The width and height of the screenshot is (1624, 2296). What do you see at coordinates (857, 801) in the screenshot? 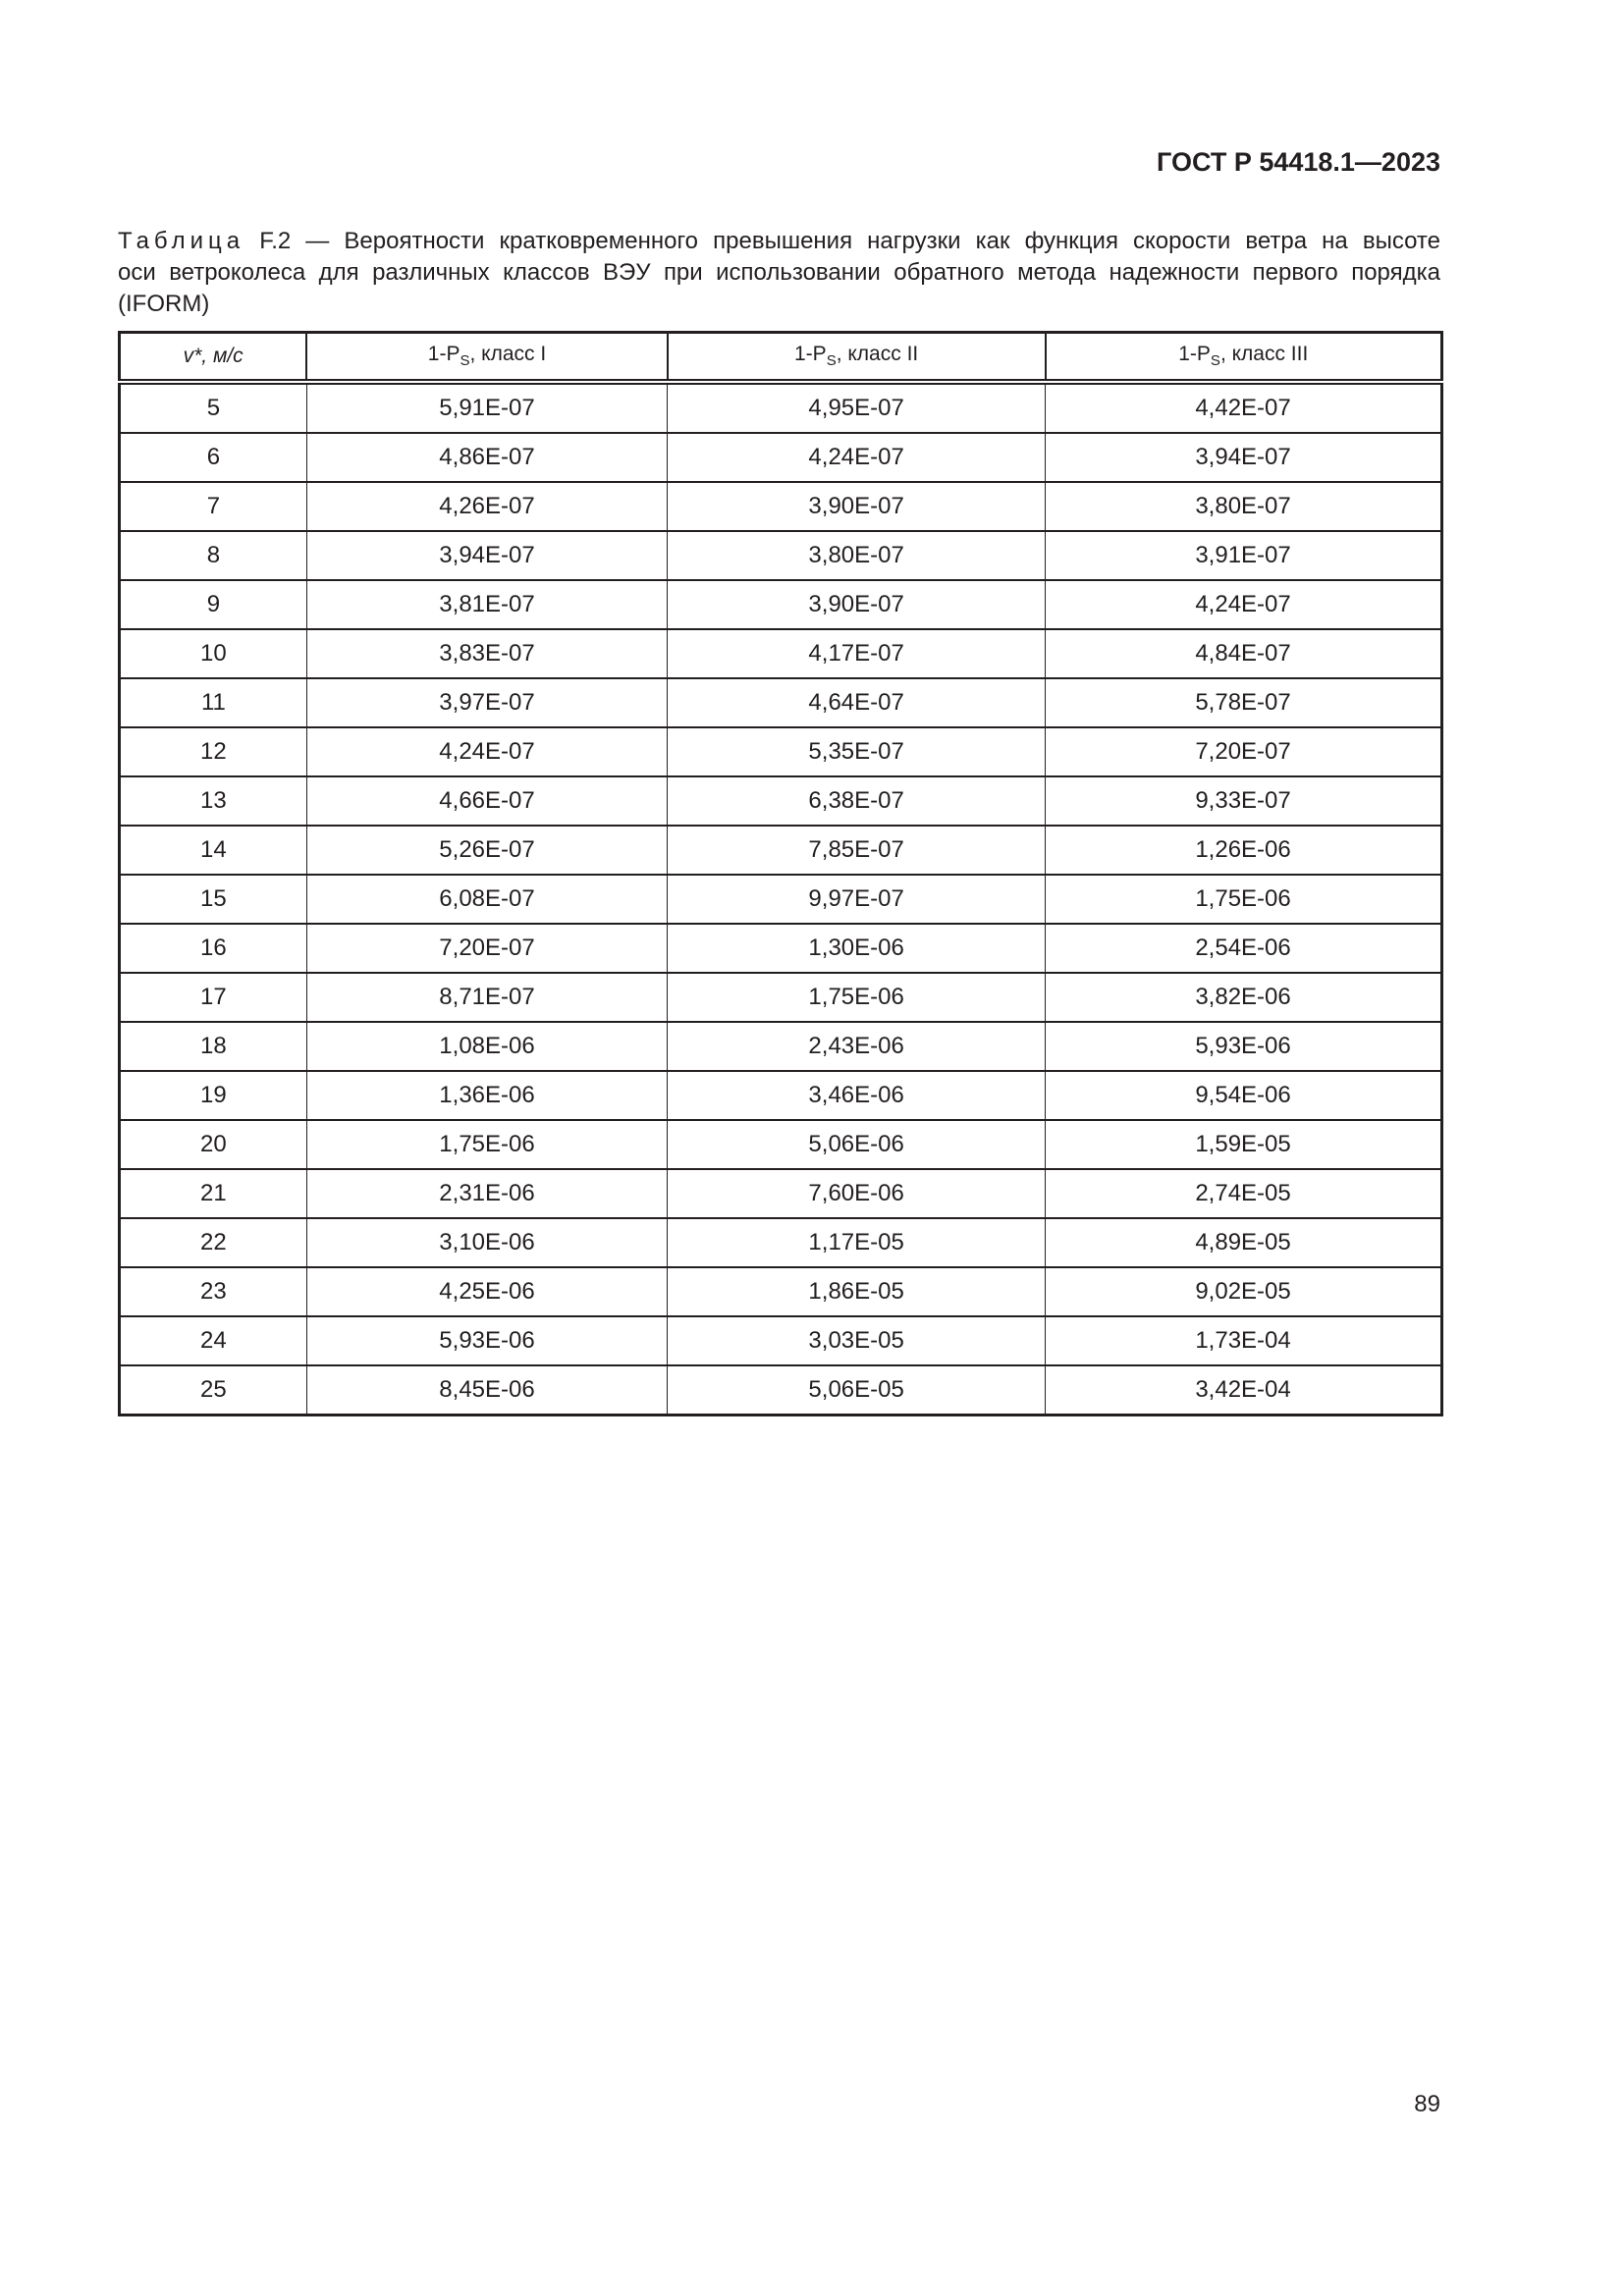
I see `table-cell: 6,38E-07` at bounding box center [857, 801].